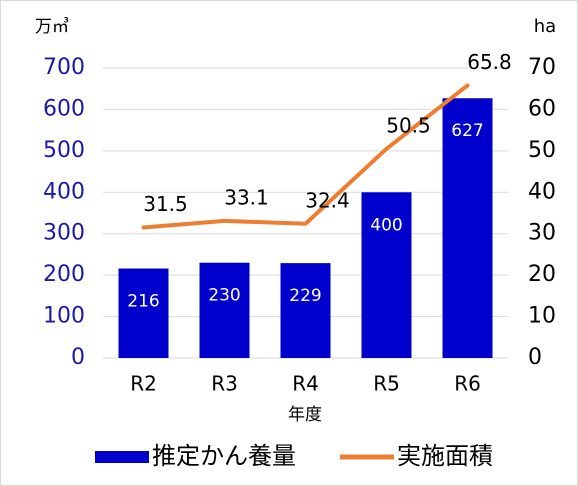 Image resolution: width=578 pixels, height=486 pixels. What do you see at coordinates (122, 457) in the screenshot?
I see `legend-swatch` at bounding box center [122, 457].